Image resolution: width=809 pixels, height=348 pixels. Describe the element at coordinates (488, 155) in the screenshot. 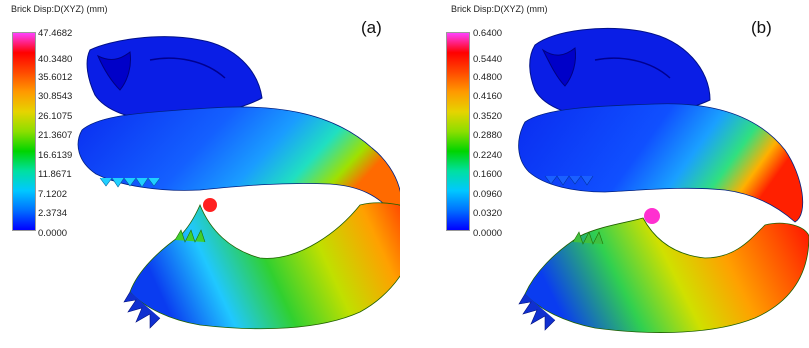

I see `tick-label: 0.2240` at that location.